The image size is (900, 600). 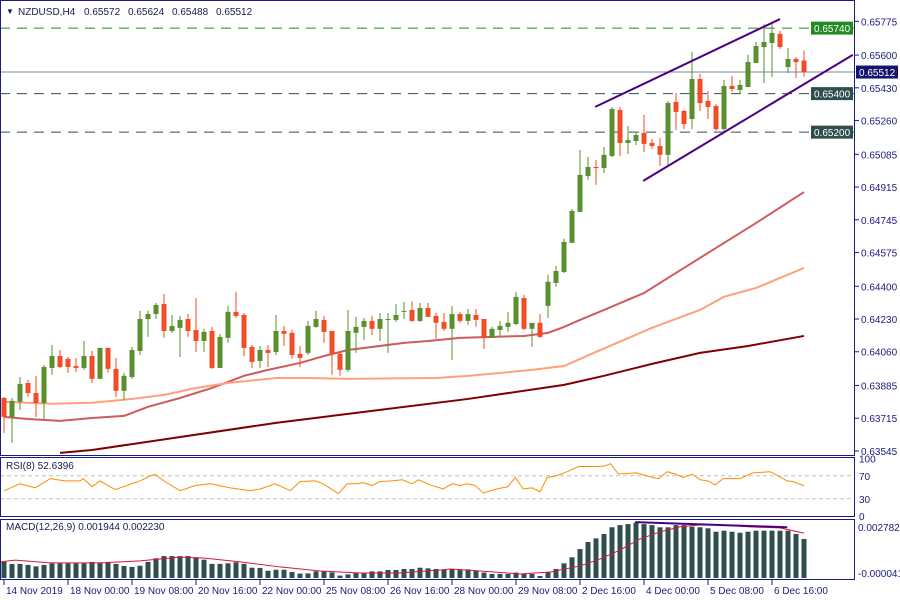 What do you see at coordinates (862, 517) in the screenshot?
I see `rsi-axis-label: 0` at bounding box center [862, 517].